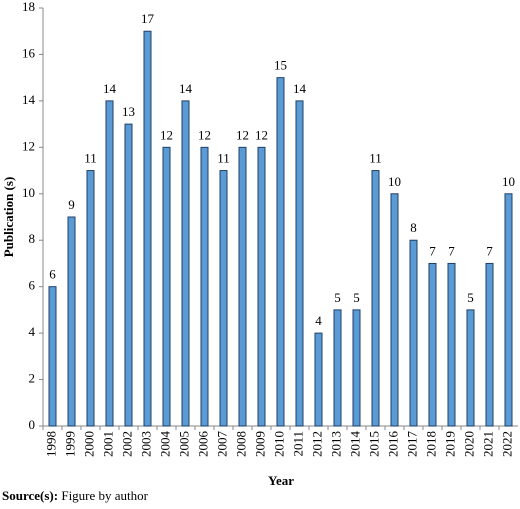 Image resolution: width=520 pixels, height=509 pixels. What do you see at coordinates (29, 52) in the screenshot?
I see `y-tick-label: 16` at bounding box center [29, 52].